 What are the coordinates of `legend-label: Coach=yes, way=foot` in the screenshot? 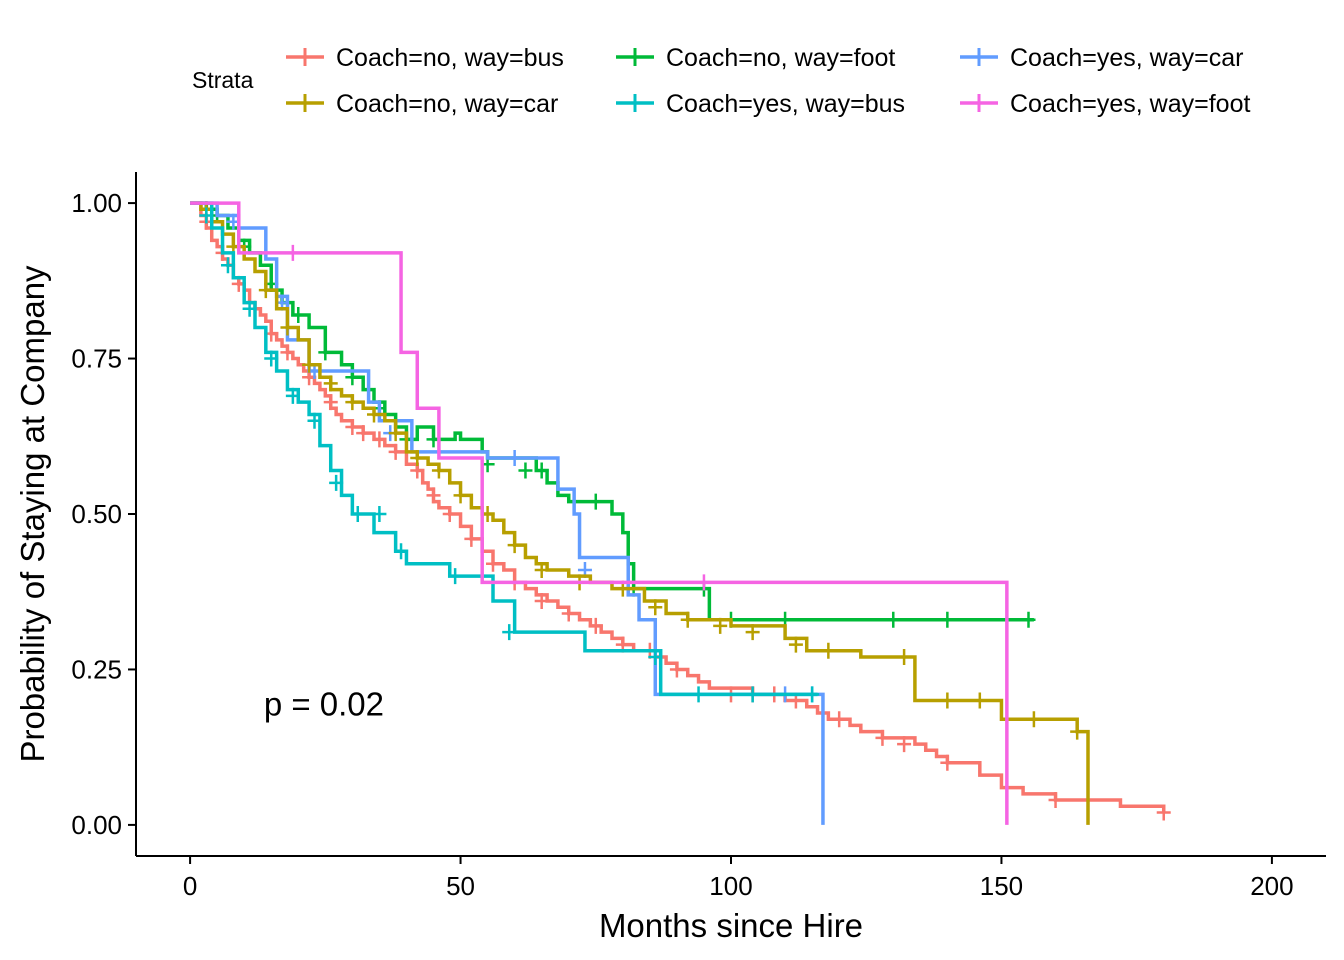 It's located at (1130, 104).